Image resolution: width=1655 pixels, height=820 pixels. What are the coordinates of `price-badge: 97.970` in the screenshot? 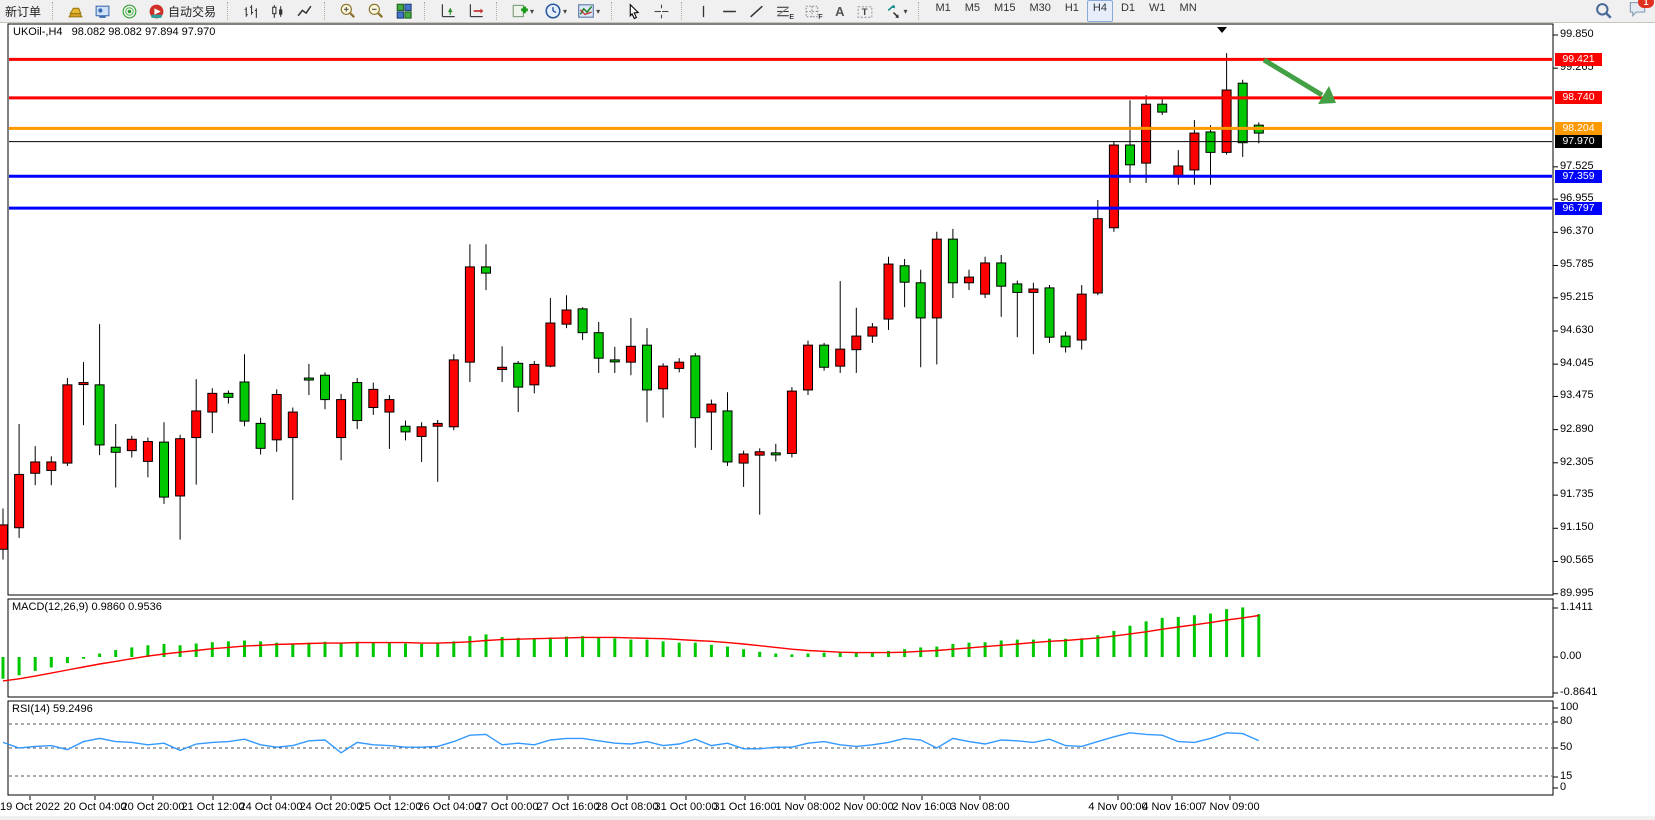 It's located at (1578, 142).